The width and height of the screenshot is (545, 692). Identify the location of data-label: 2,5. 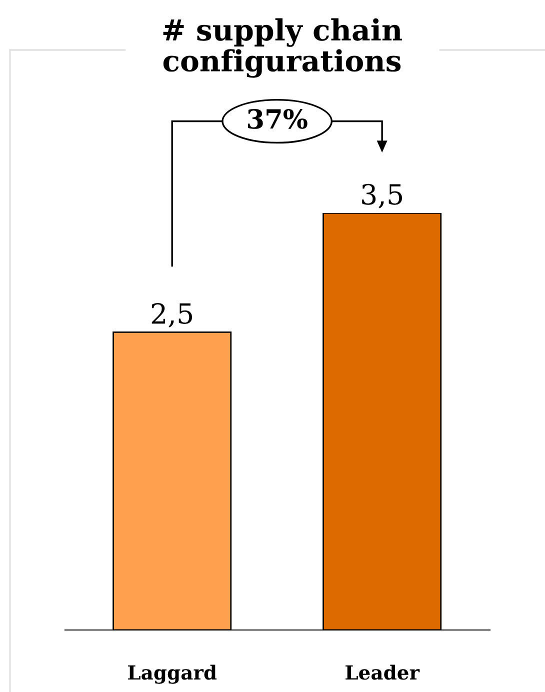
(172, 315).